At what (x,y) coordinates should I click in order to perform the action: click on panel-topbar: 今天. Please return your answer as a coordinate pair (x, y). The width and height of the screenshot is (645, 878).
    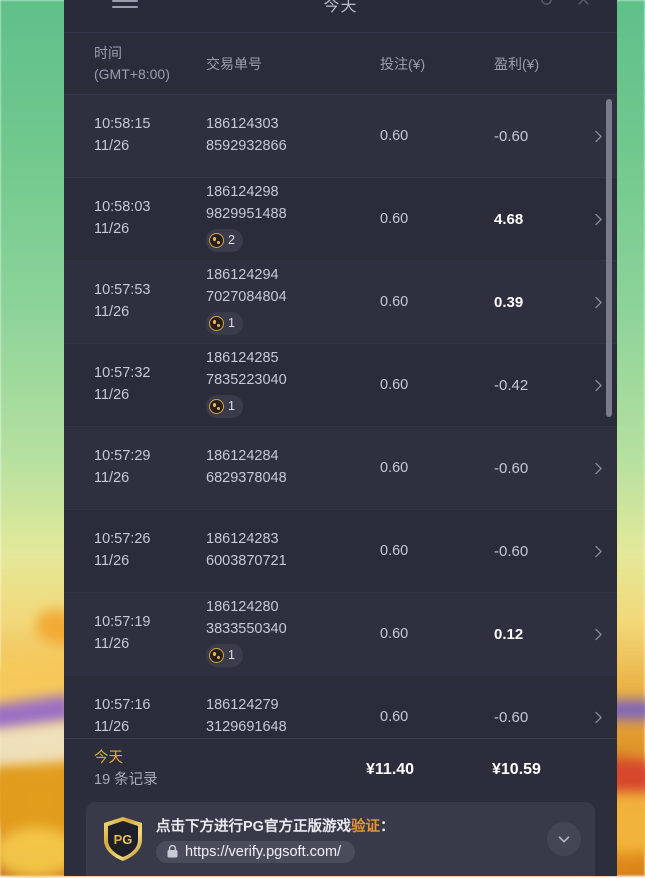
    Looking at the image, I should click on (340, 16).